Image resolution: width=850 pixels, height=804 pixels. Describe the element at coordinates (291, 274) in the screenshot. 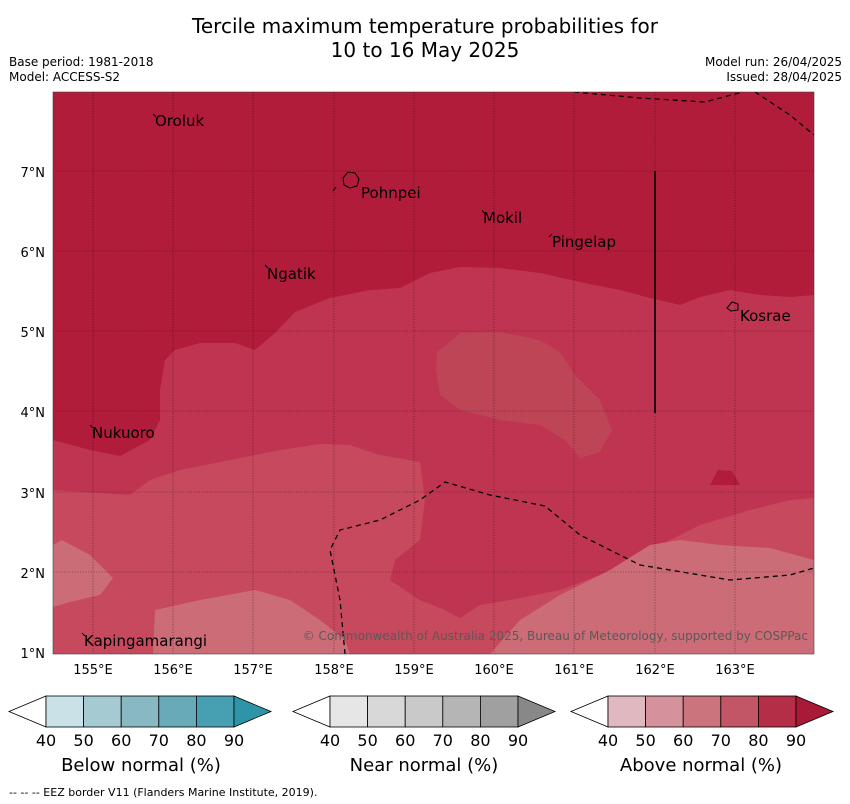

I see `place-label-ngatik: Ngatik` at that location.